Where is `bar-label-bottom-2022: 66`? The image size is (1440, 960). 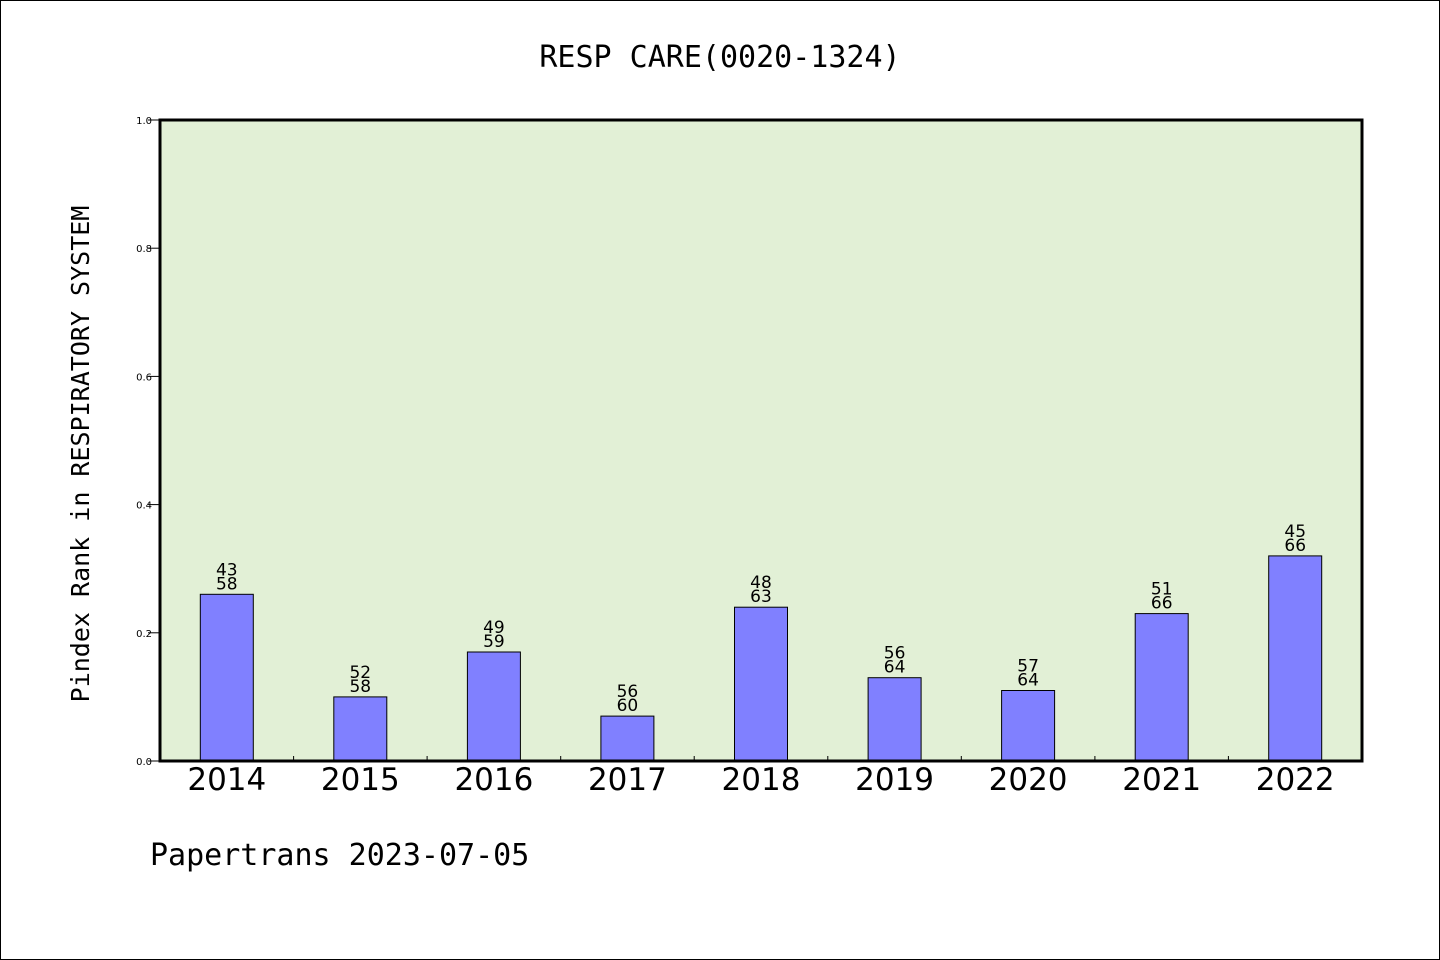
bar-label-bottom-2022: 66 is located at coordinates (1295, 546).